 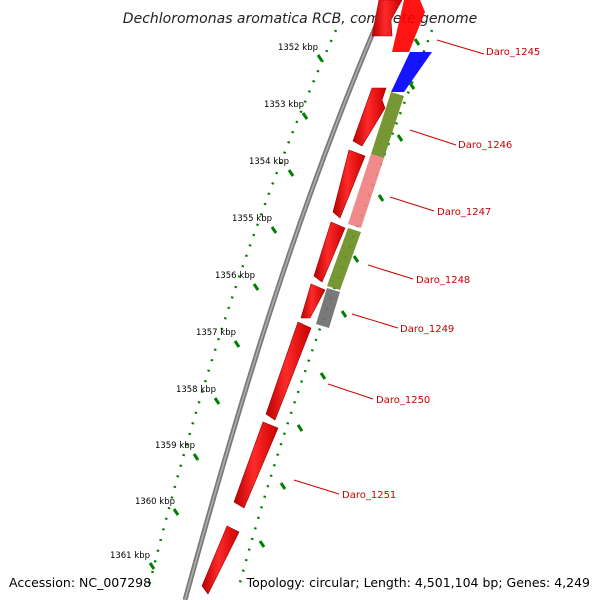 What do you see at coordinates (235, 276) in the screenshot?
I see `ruler-tick-label: 1356 kbp` at bounding box center [235, 276].